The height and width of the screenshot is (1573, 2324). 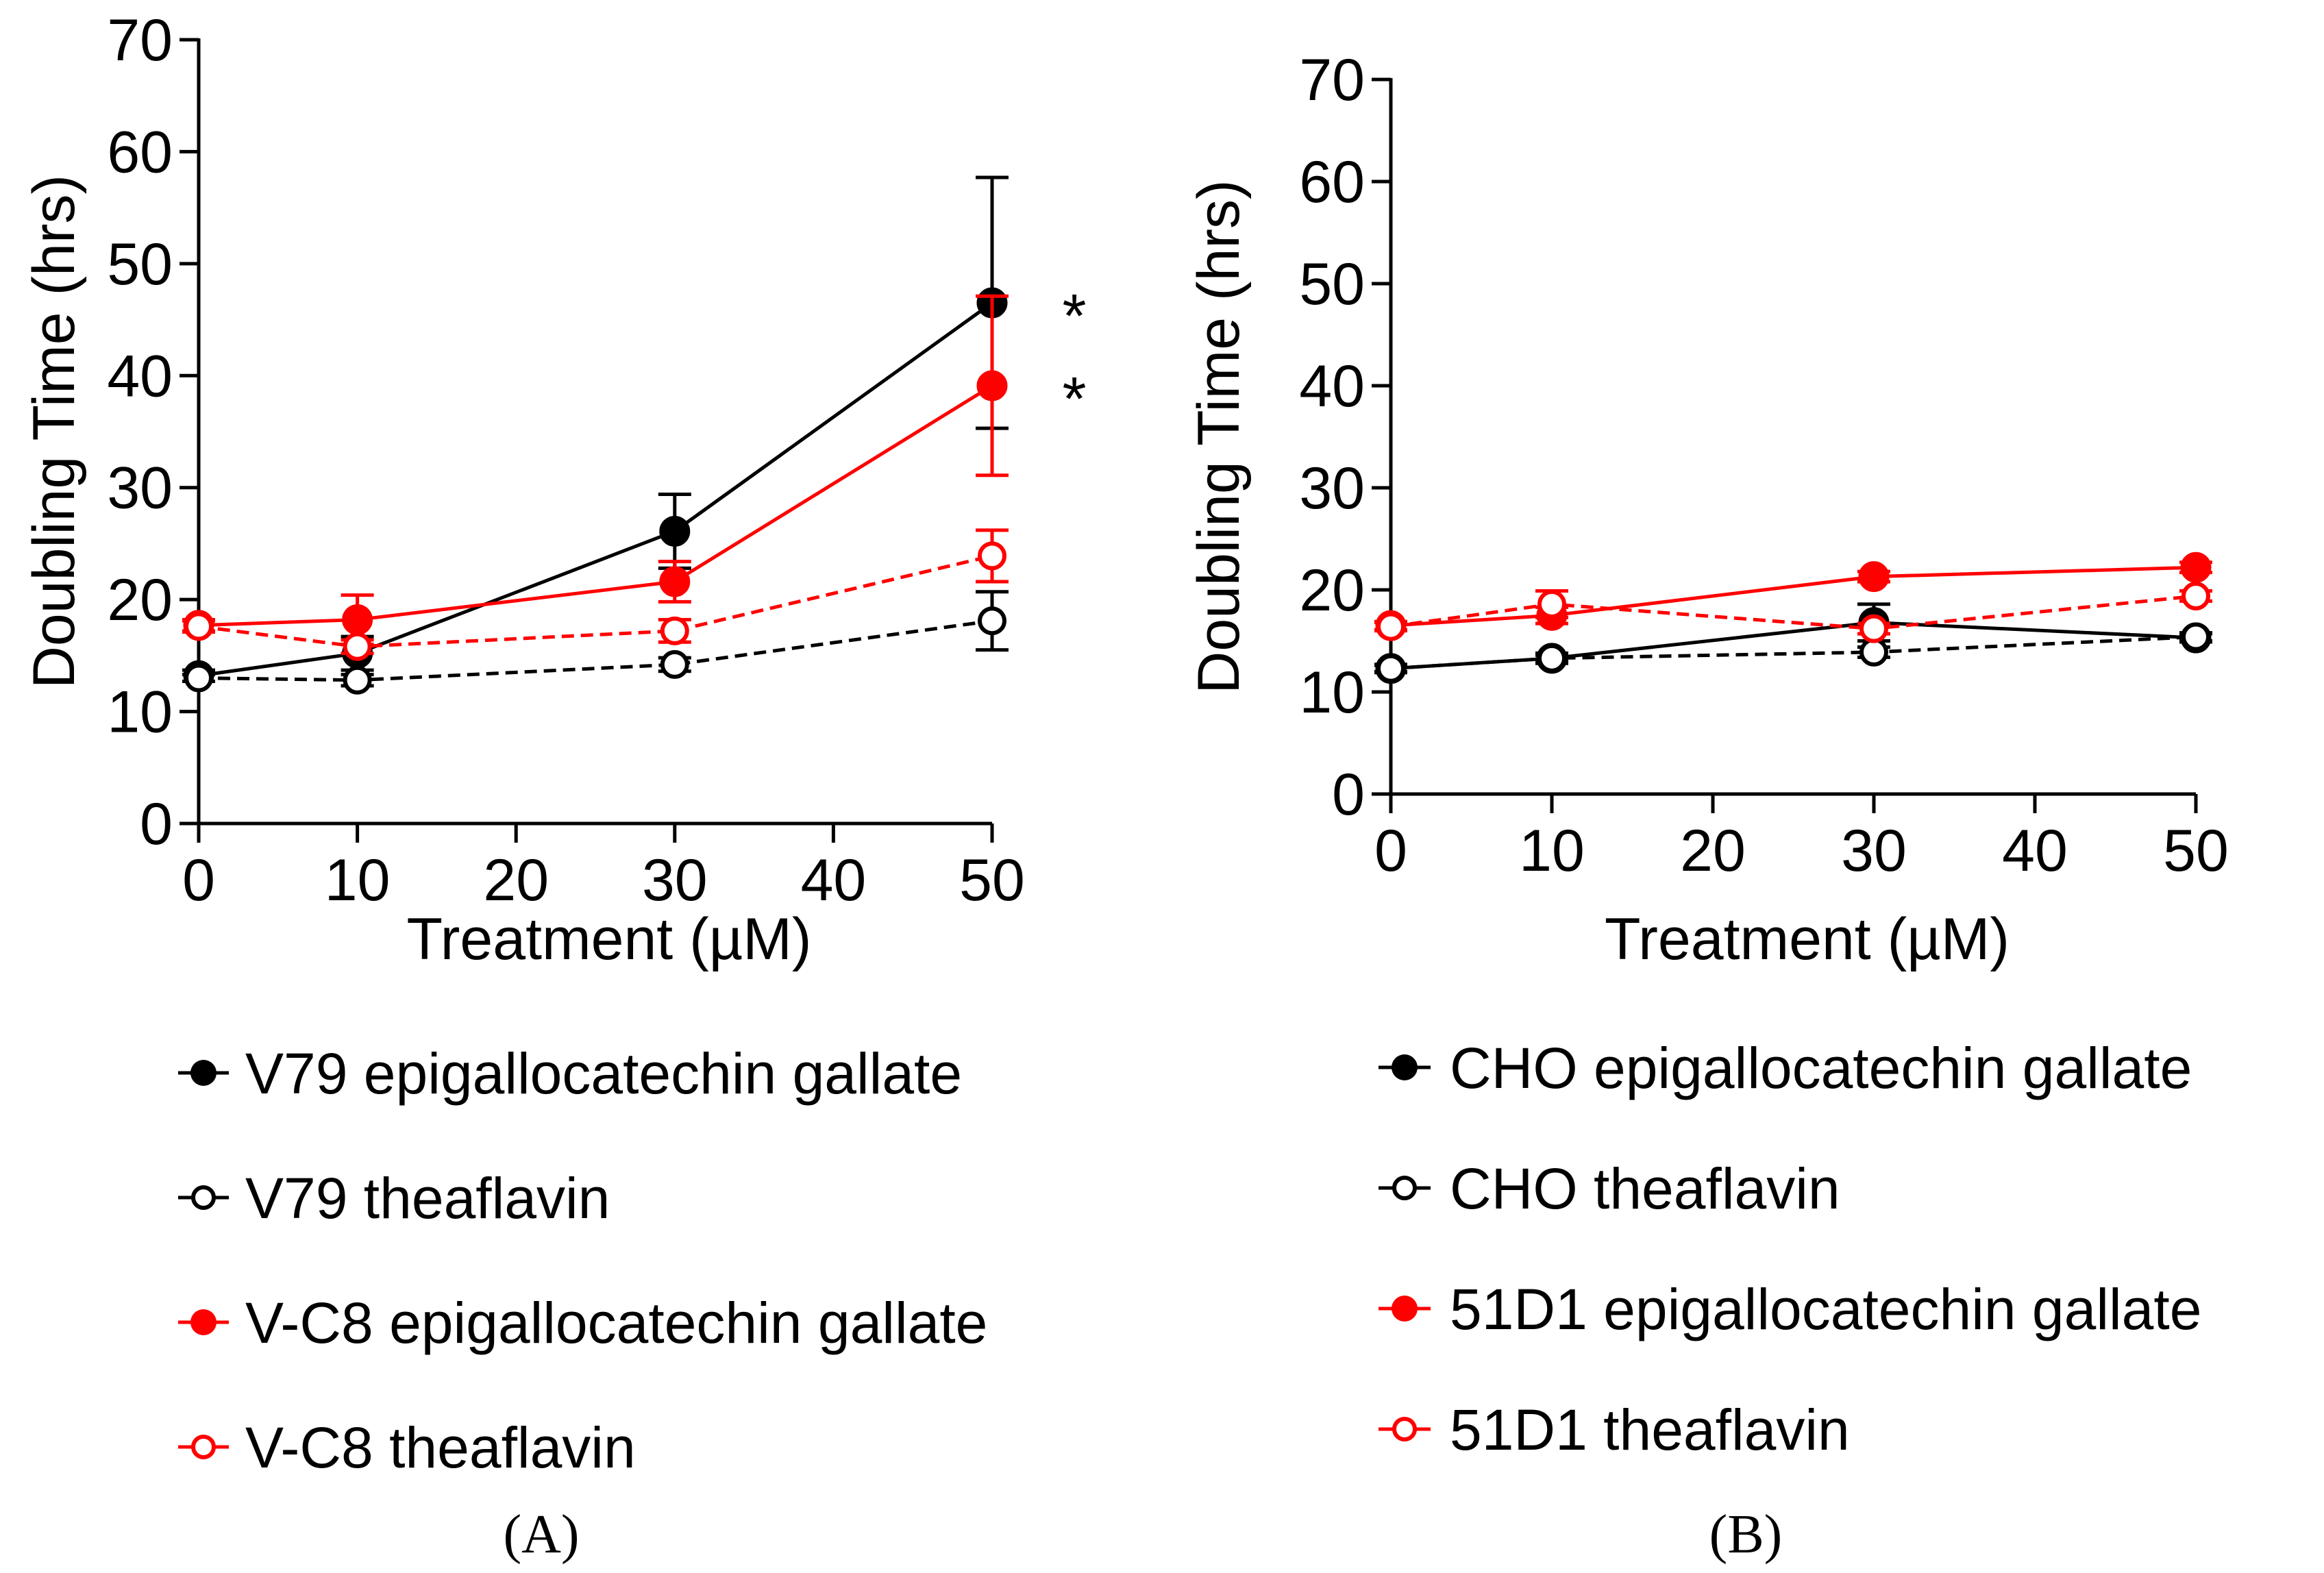 I want to click on legend-label: V-C8 epigallocatechin gallate, so click(x=616, y=1323).